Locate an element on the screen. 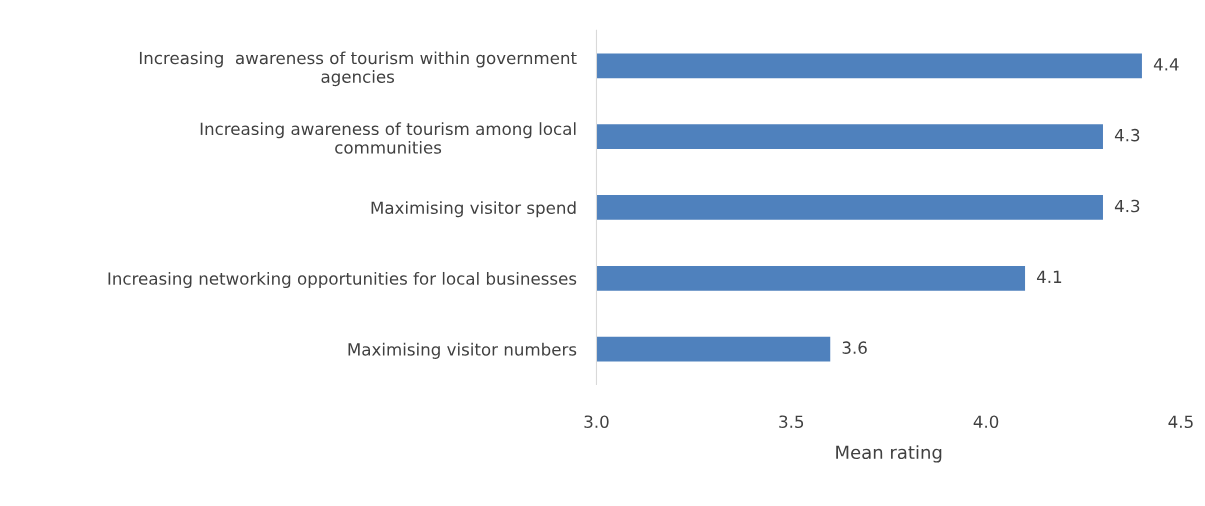  data-label: 3.6 is located at coordinates (854, 347).